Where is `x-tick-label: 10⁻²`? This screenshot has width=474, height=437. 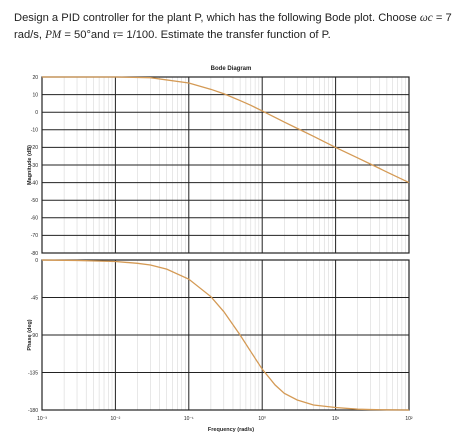 x-tick-label: 10⁻² is located at coordinates (115, 419).